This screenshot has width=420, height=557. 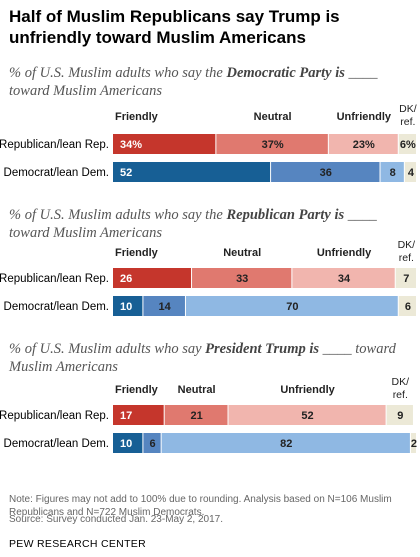 I want to click on panel-2-subtitle-post: ____ toward Muslim Americans, so click(x=193, y=224).